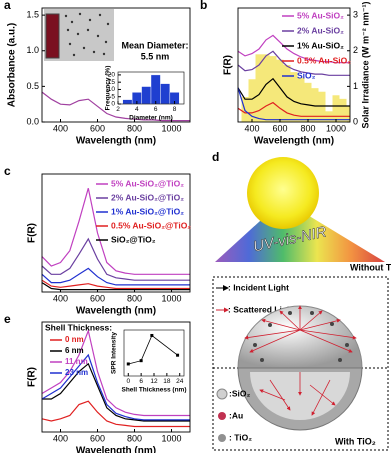 The width and height of the screenshot is (391, 453). I want to click on x-tick-label: 8, so click(175, 109).